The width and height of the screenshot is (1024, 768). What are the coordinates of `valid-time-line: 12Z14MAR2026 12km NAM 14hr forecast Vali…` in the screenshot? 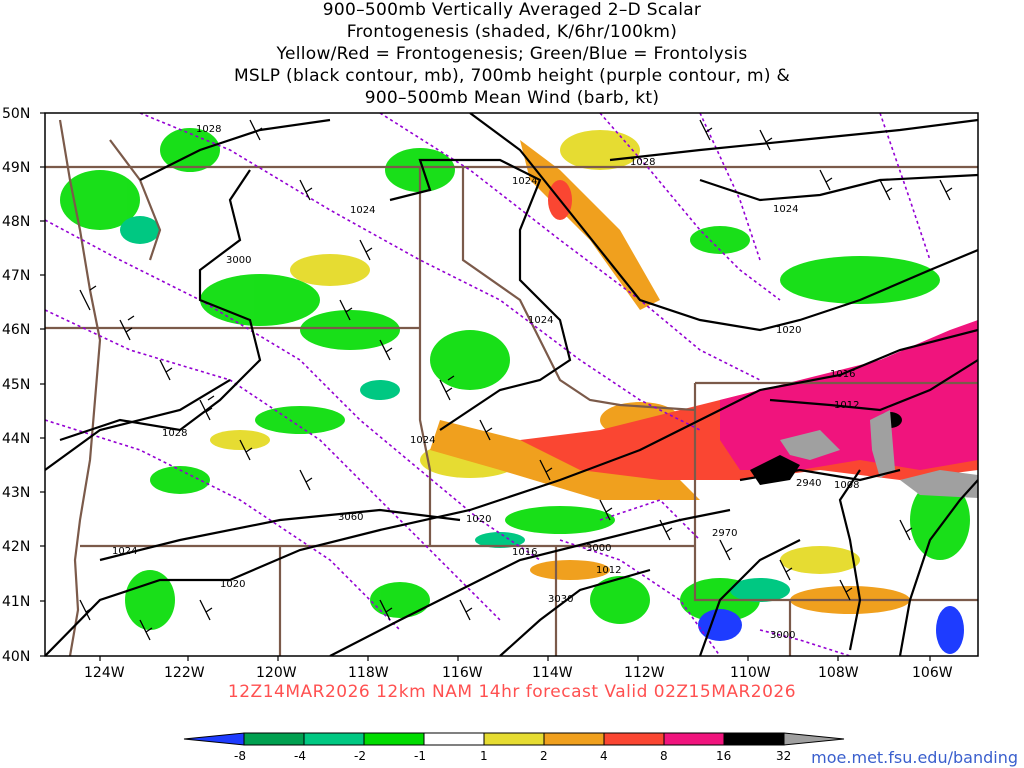 It's located at (512, 692).